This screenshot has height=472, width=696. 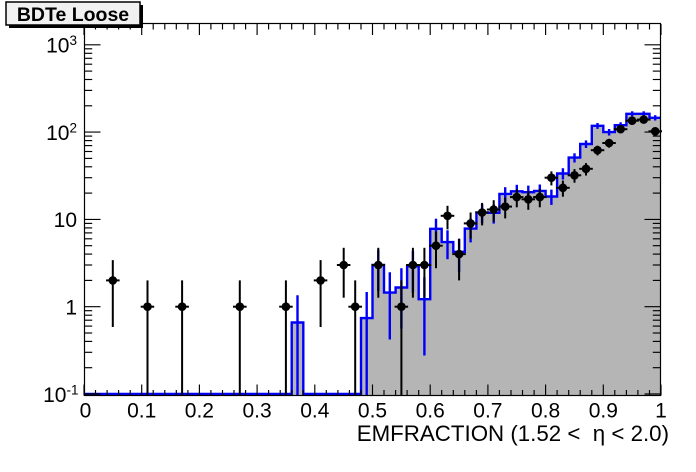 I want to click on svg-text: 0.4, so click(x=315, y=410).